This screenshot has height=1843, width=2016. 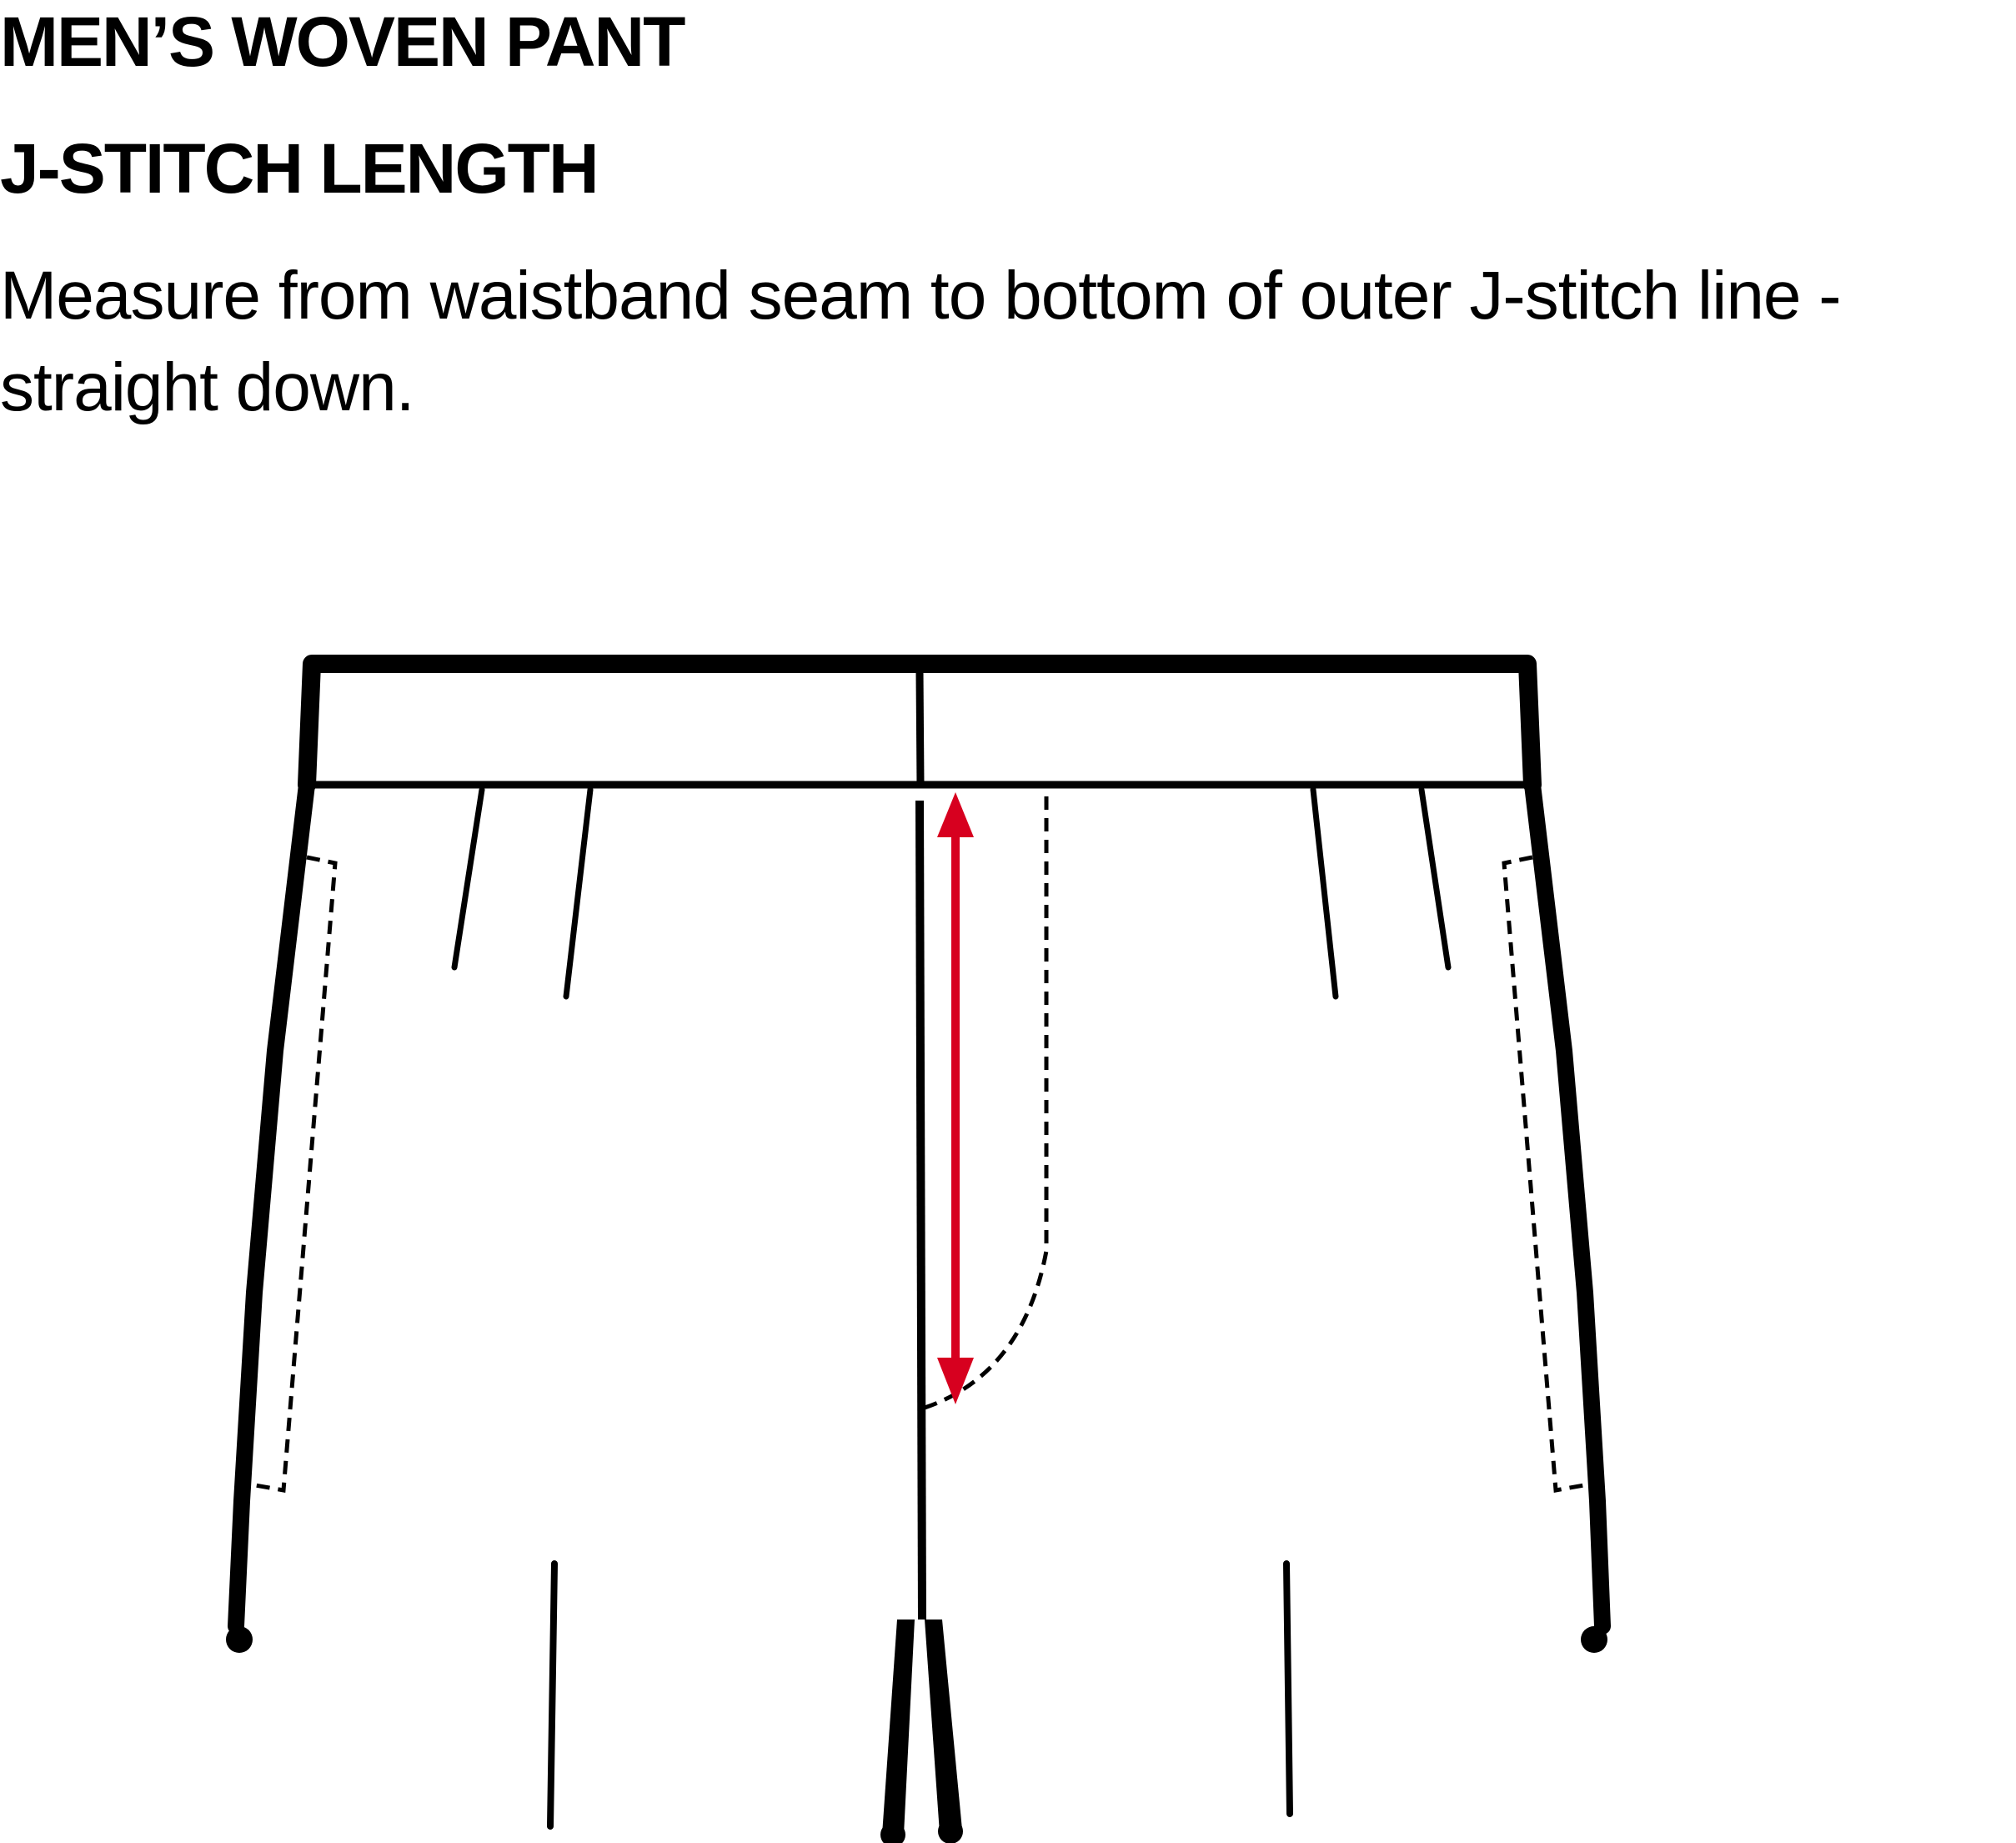 What do you see at coordinates (578, 893) in the screenshot?
I see `left-pleat-inner` at bounding box center [578, 893].